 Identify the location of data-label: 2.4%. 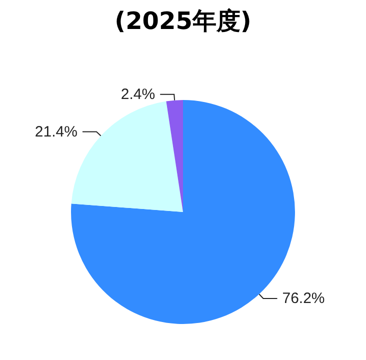
(138, 94).